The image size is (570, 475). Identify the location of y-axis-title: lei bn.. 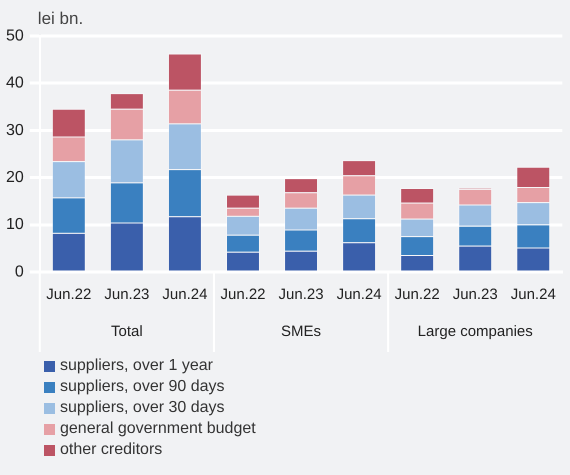
(61, 18).